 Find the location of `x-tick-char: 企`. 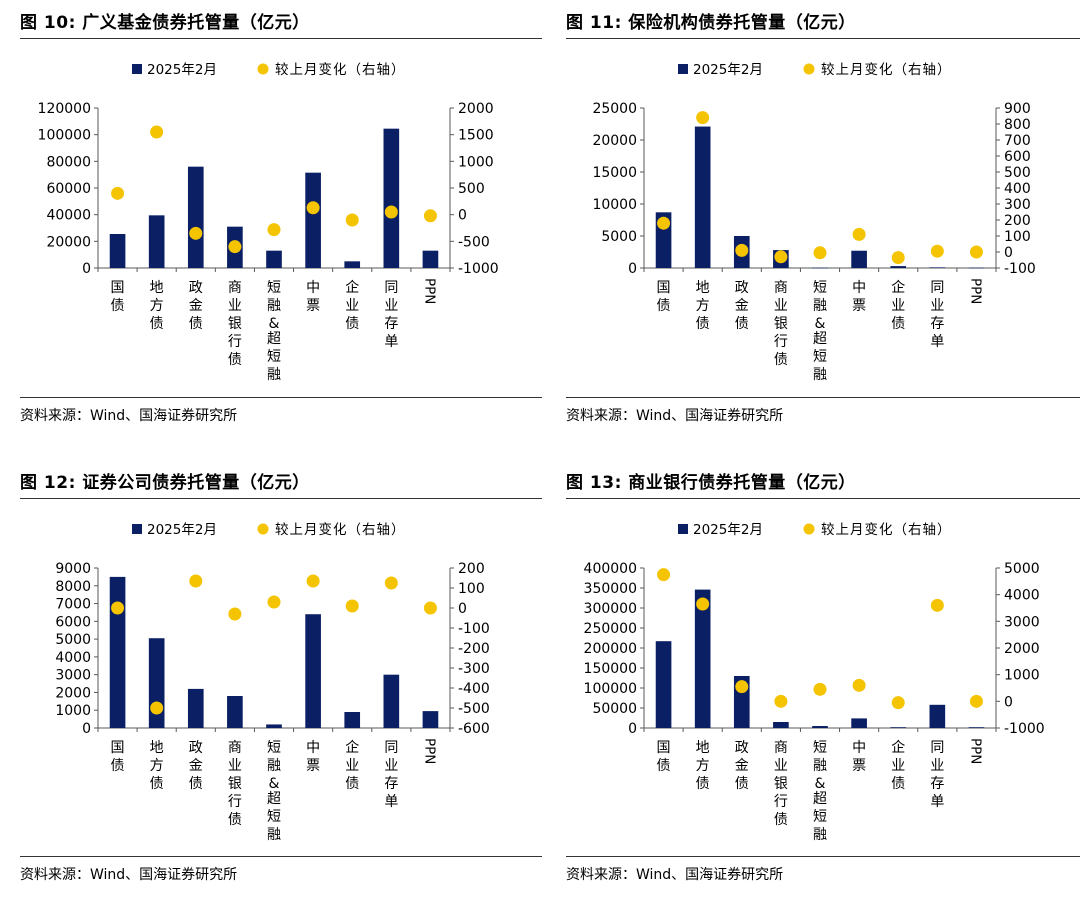

x-tick-char: 企 is located at coordinates (352, 747).